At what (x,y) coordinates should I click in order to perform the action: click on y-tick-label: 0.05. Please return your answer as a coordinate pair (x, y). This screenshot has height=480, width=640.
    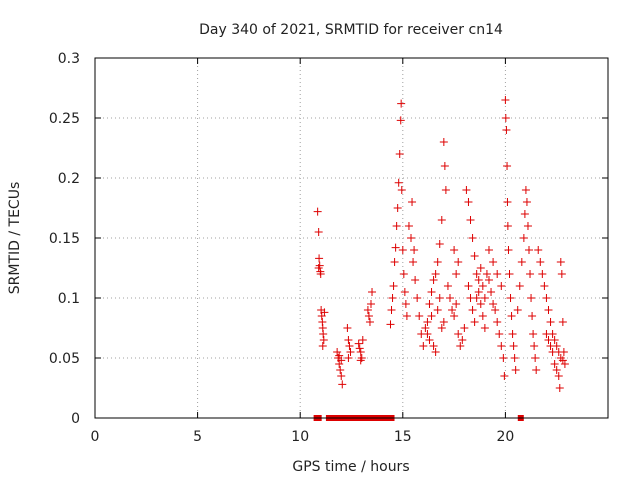
    Looking at the image, I should click on (64, 359).